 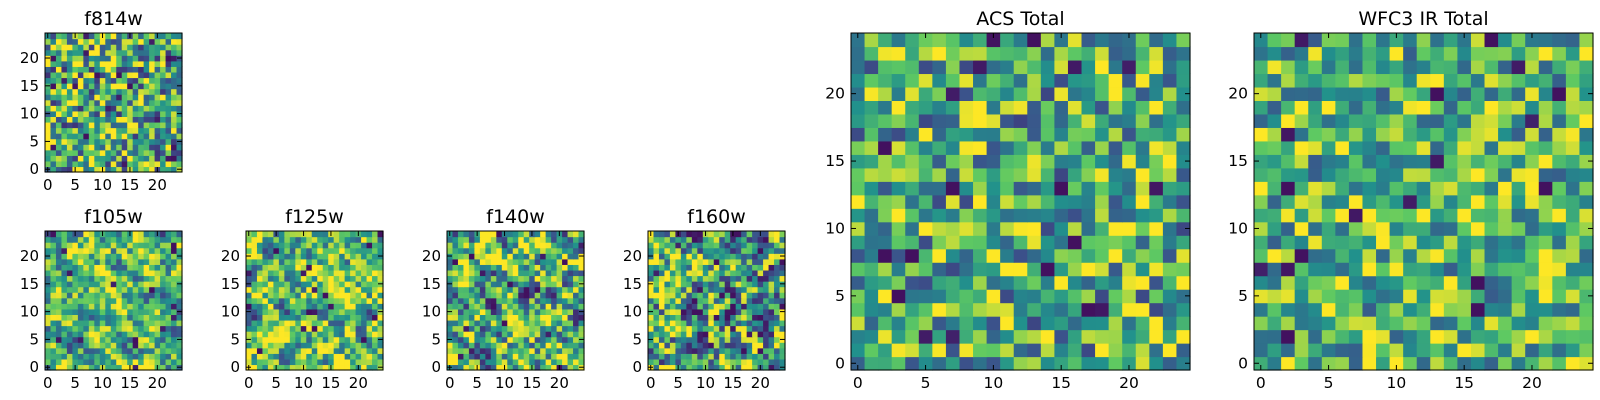 What do you see at coordinates (651, 383) in the screenshot?
I see `x-tick-label: 0` at bounding box center [651, 383].